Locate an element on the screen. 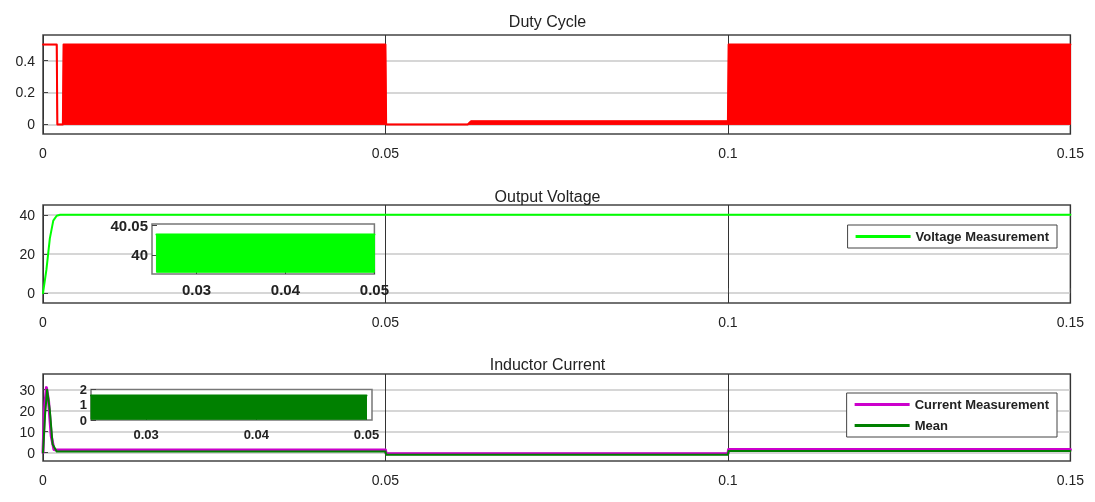 The image size is (1095, 502). chart-title: Inductor Current is located at coordinates (547, 364).